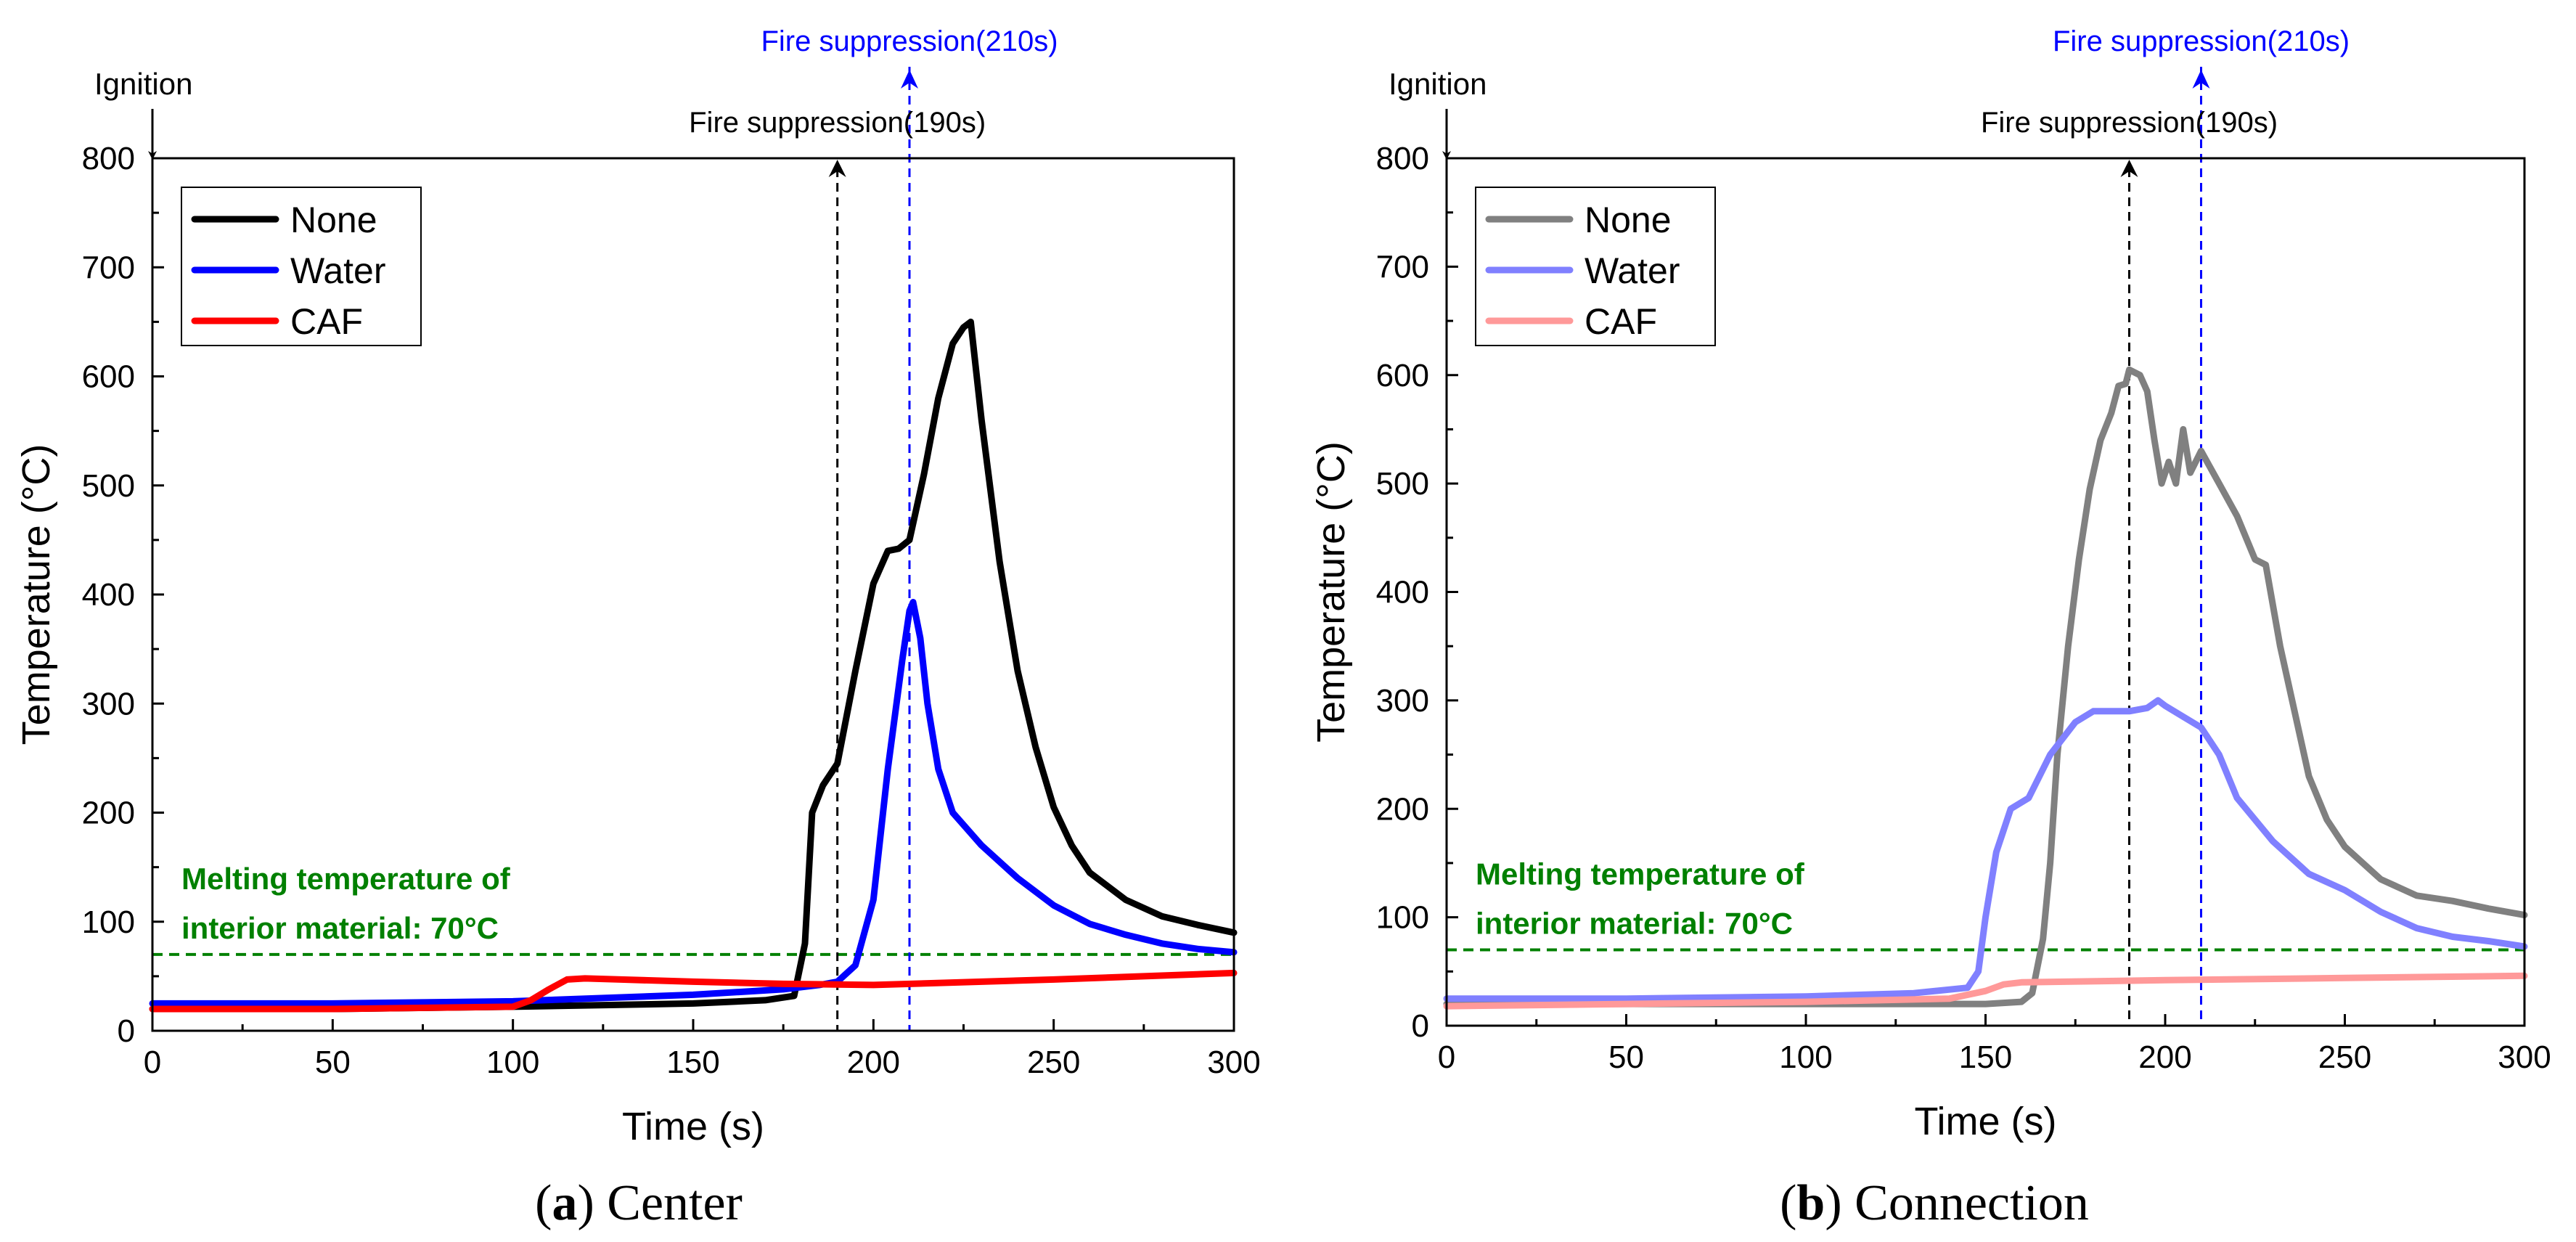 Image resolution: width=2576 pixels, height=1242 pixels. What do you see at coordinates (564, 1203) in the screenshot?
I see `caption-letter: a` at bounding box center [564, 1203].